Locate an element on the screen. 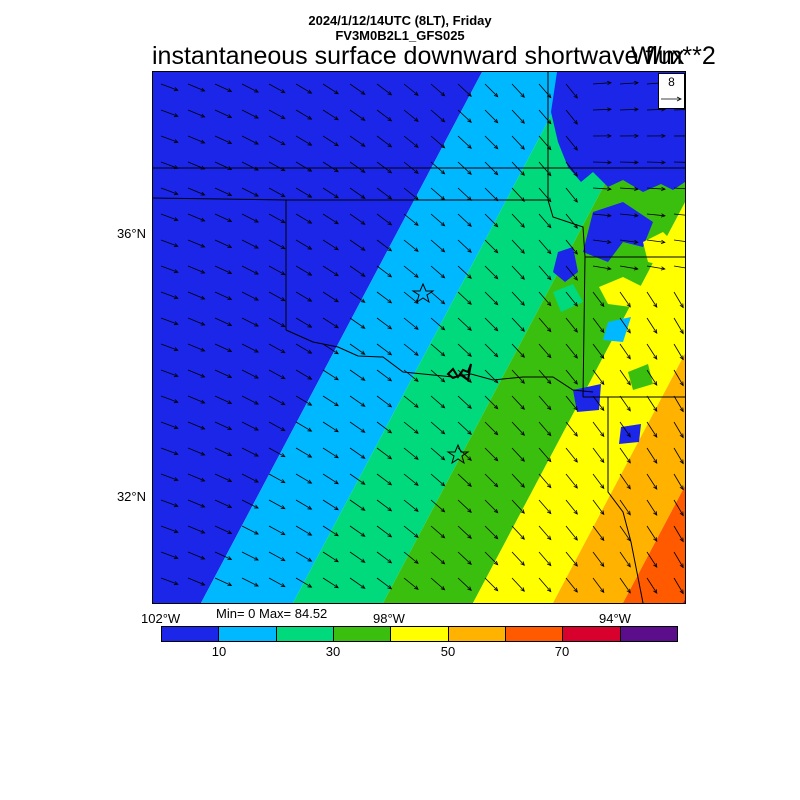  vector-reference-arrow is located at coordinates (671, 99).